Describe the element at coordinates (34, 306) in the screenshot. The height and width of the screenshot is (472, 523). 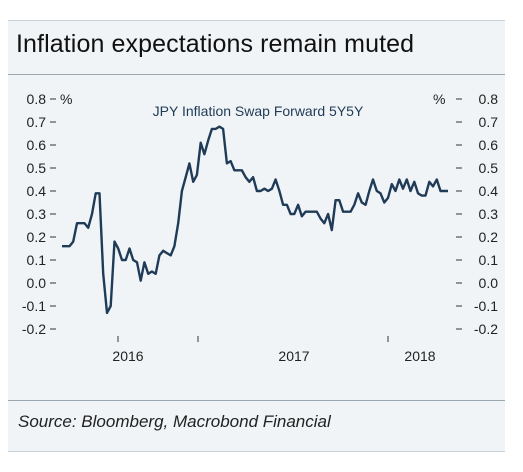
I see `y-tick-label-left: -0.1` at that location.